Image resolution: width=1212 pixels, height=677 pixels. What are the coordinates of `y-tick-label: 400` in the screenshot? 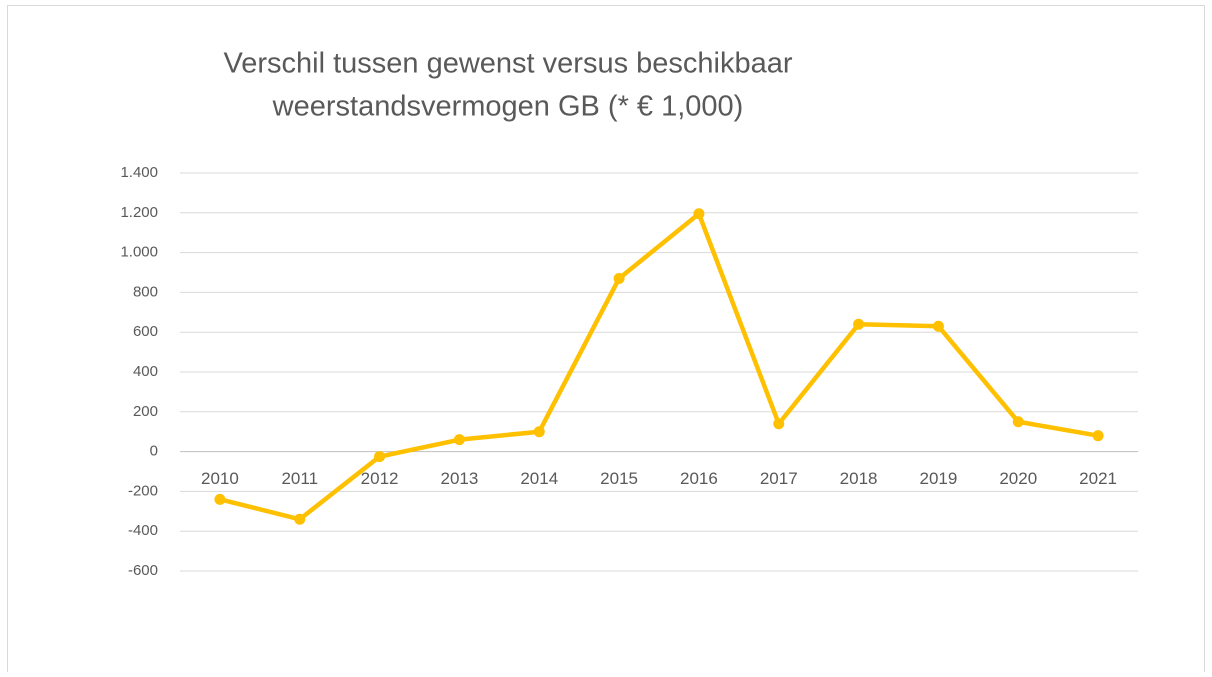 It's located at (145, 371).